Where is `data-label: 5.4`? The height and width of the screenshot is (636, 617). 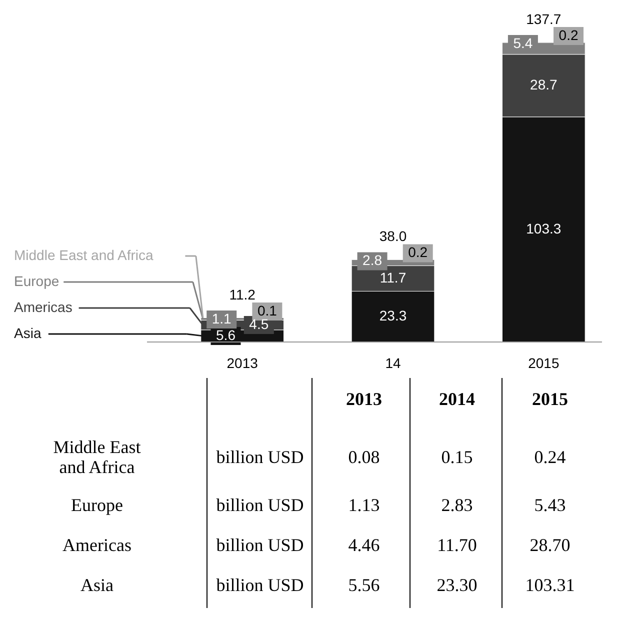
data-label: 5.4 is located at coordinates (523, 43).